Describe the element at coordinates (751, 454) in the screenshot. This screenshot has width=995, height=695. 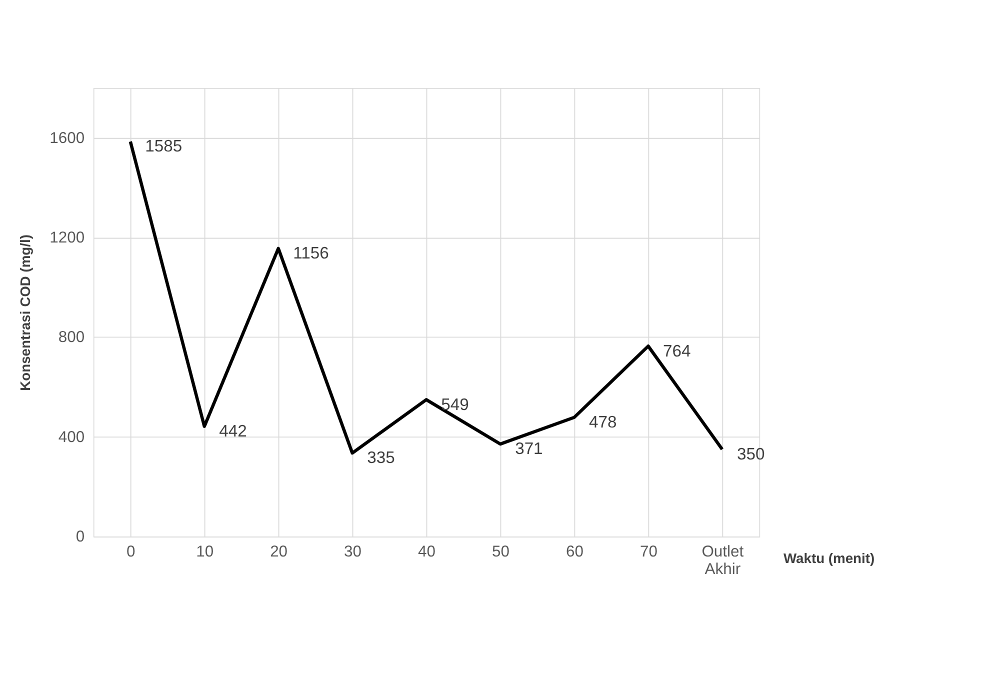
I see `data-label: 350` at that location.